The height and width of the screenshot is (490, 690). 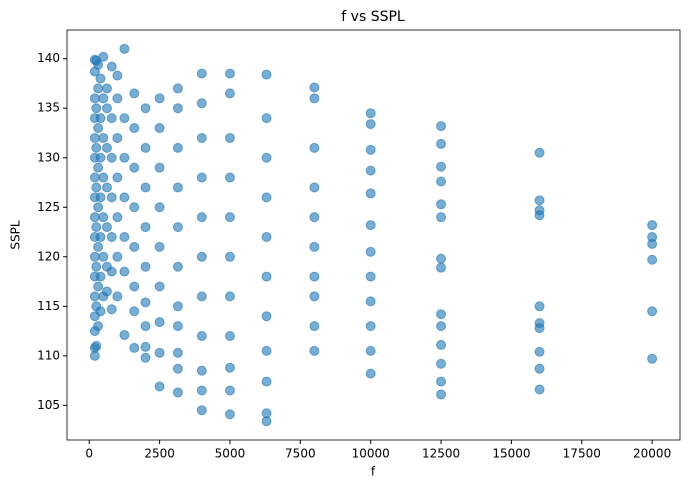 What do you see at coordinates (48, 207) in the screenshot?
I see `y-tick-label: 125` at bounding box center [48, 207].